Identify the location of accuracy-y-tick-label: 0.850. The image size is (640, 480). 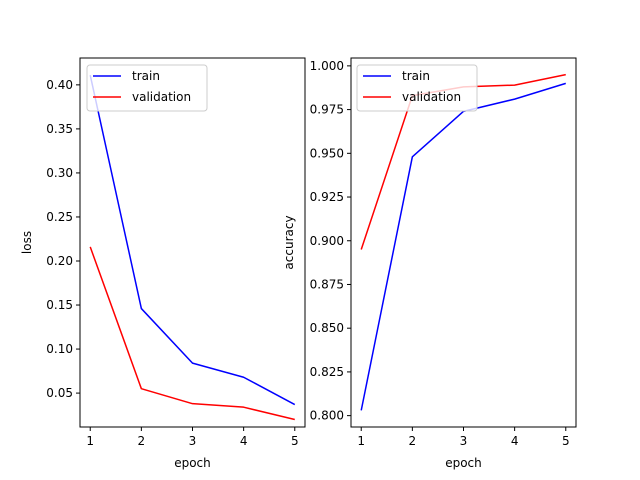
(327, 328).